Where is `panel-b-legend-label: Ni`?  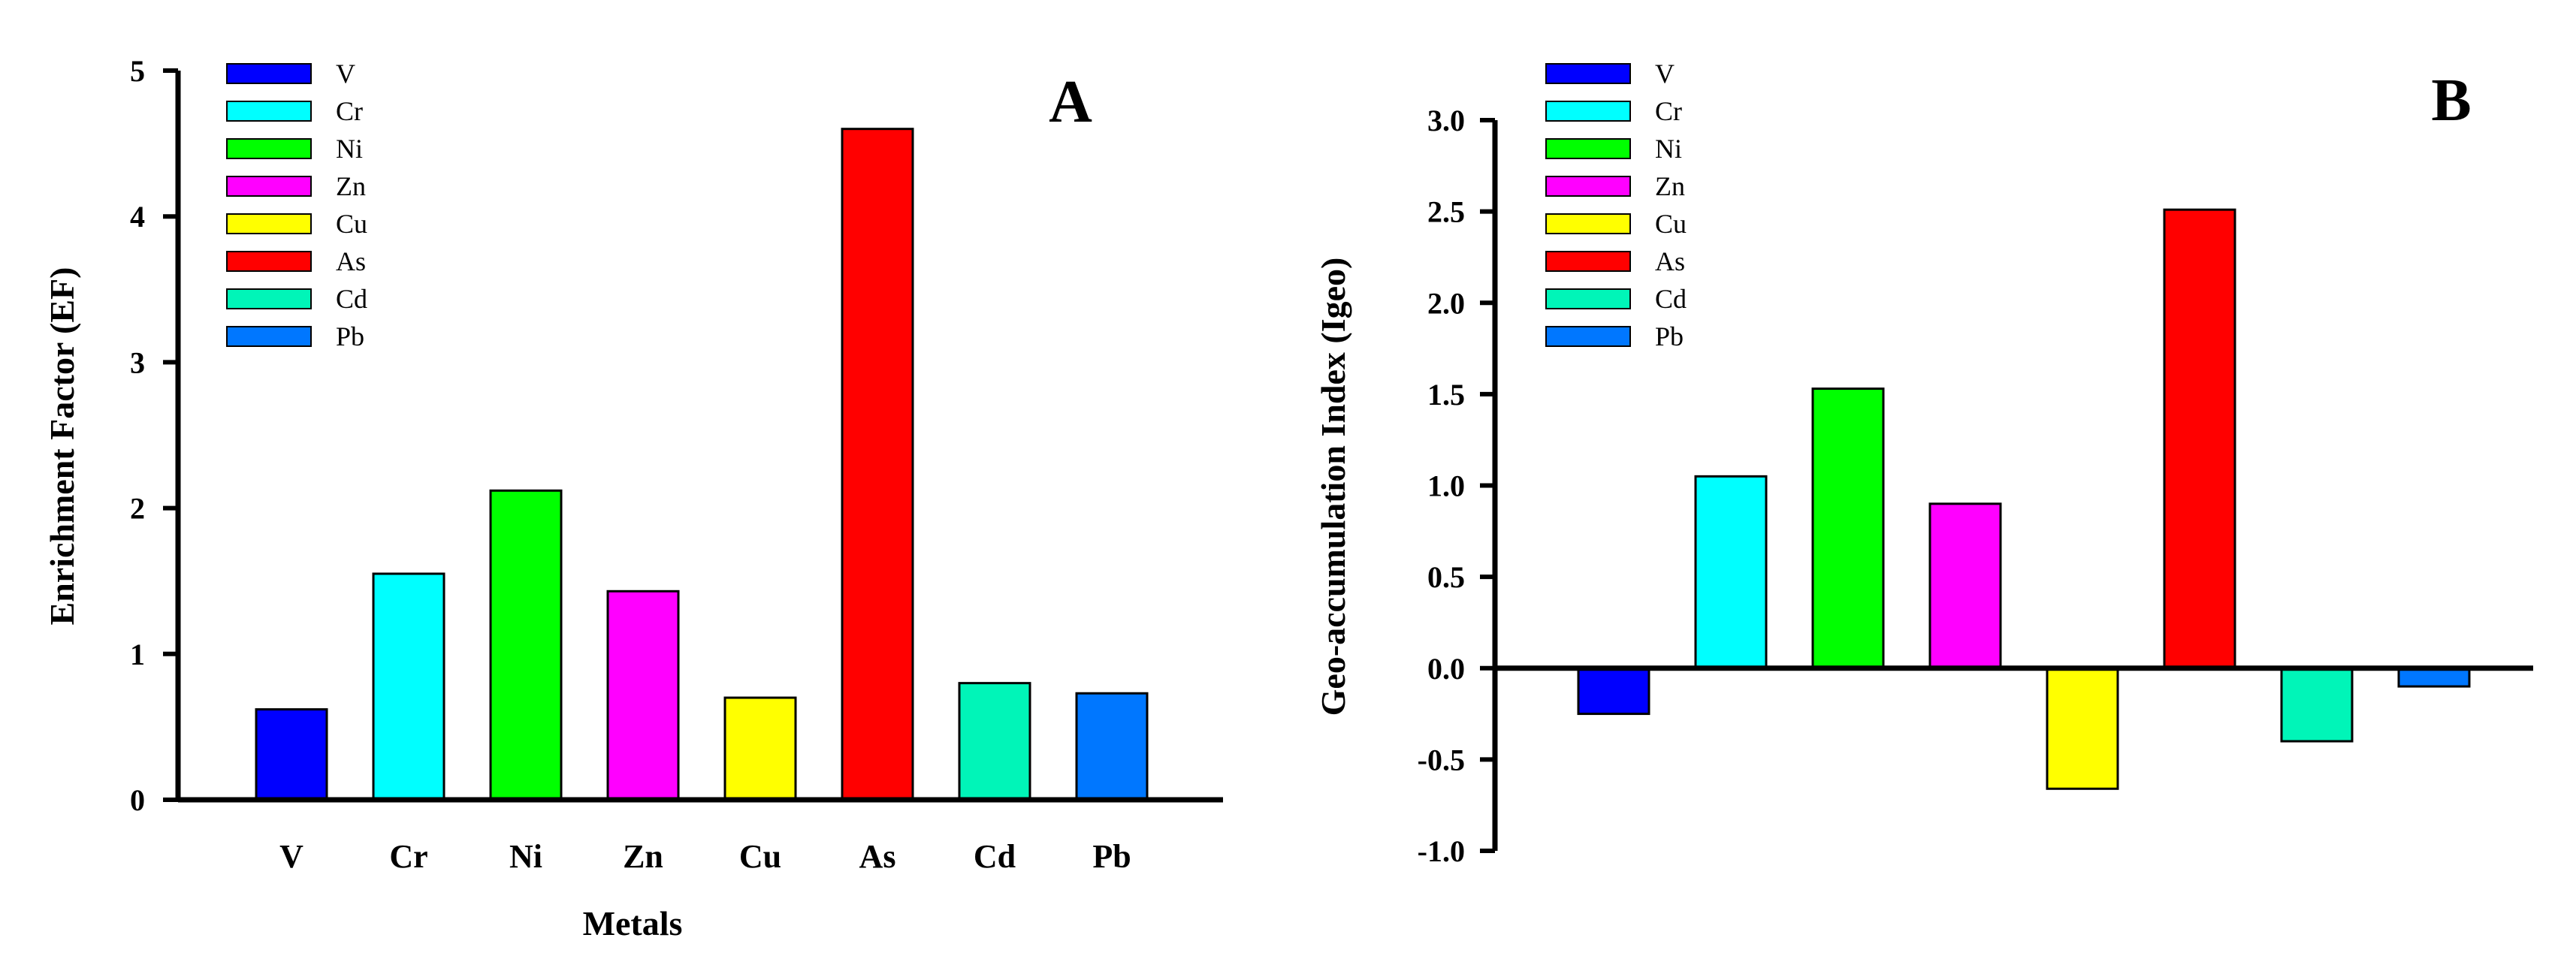 panel-b-legend-label: Ni is located at coordinates (1668, 149).